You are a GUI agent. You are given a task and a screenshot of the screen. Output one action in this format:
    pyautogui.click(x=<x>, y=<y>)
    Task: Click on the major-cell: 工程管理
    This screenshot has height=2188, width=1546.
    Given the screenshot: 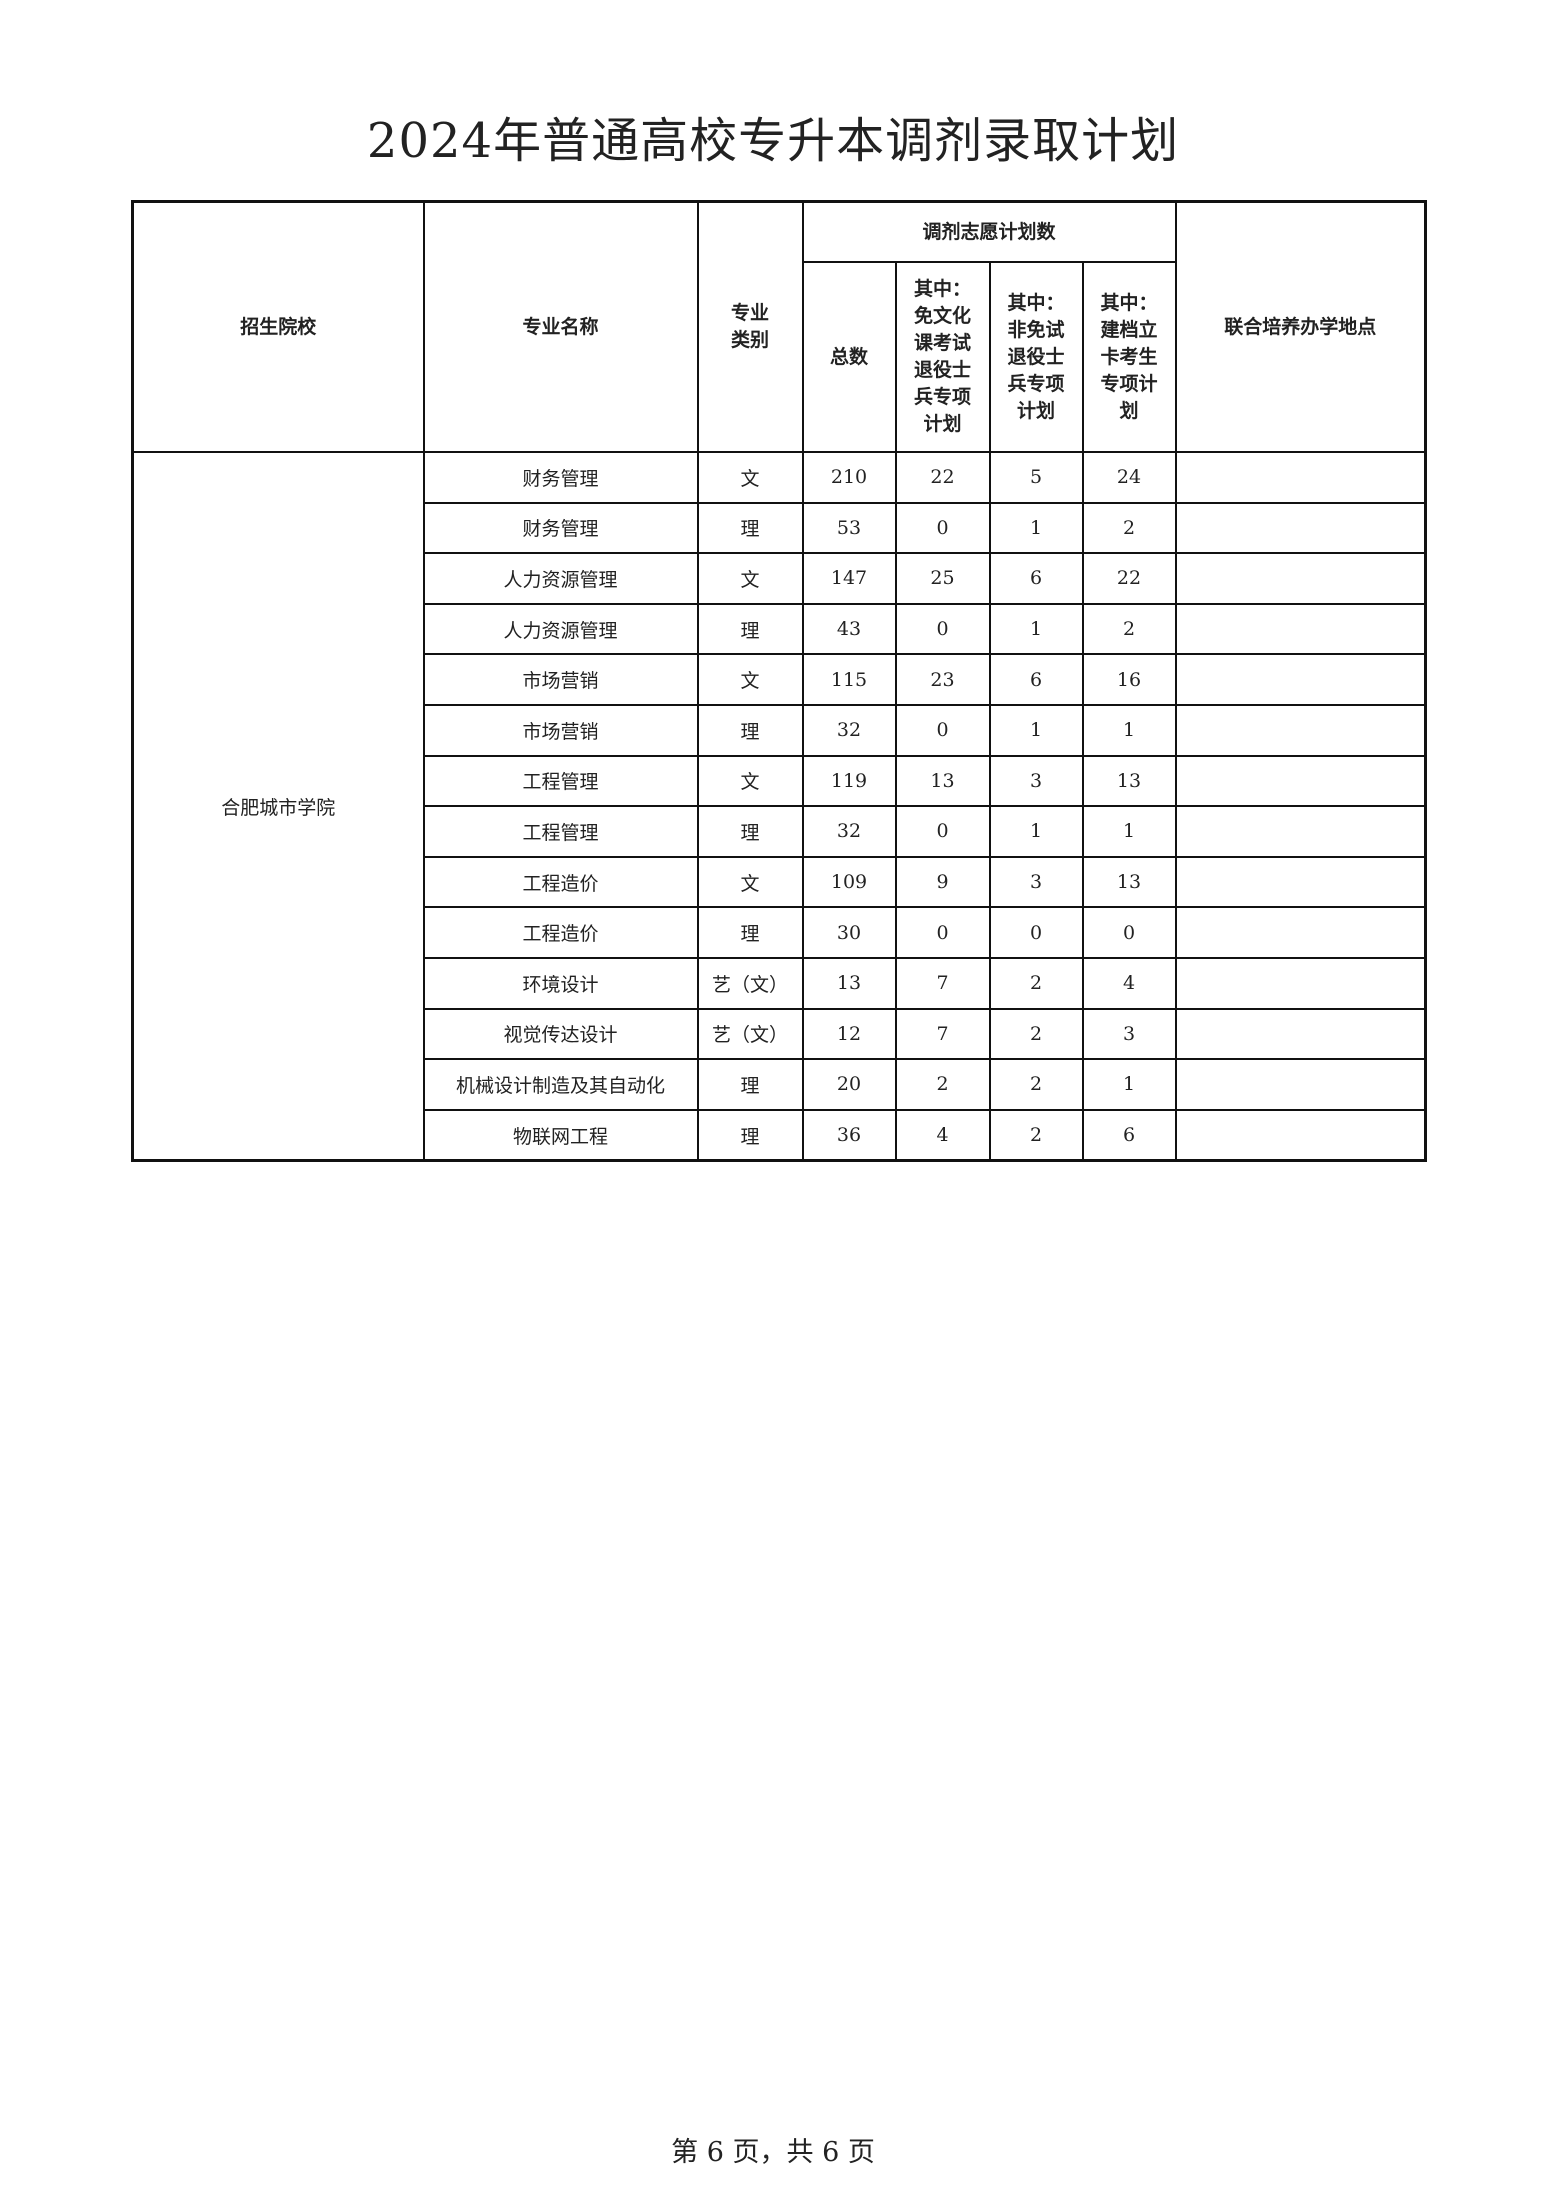 What is the action you would take?
    pyautogui.click(x=560, y=831)
    